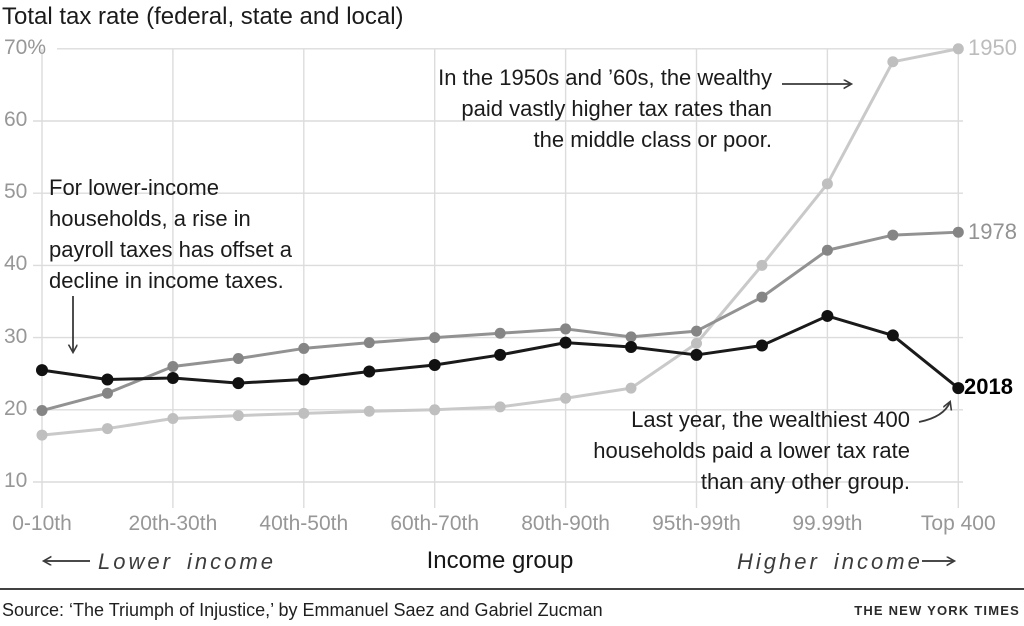 This screenshot has width=1024, height=626. I want to click on y-tick-label-50: 50, so click(16, 192).